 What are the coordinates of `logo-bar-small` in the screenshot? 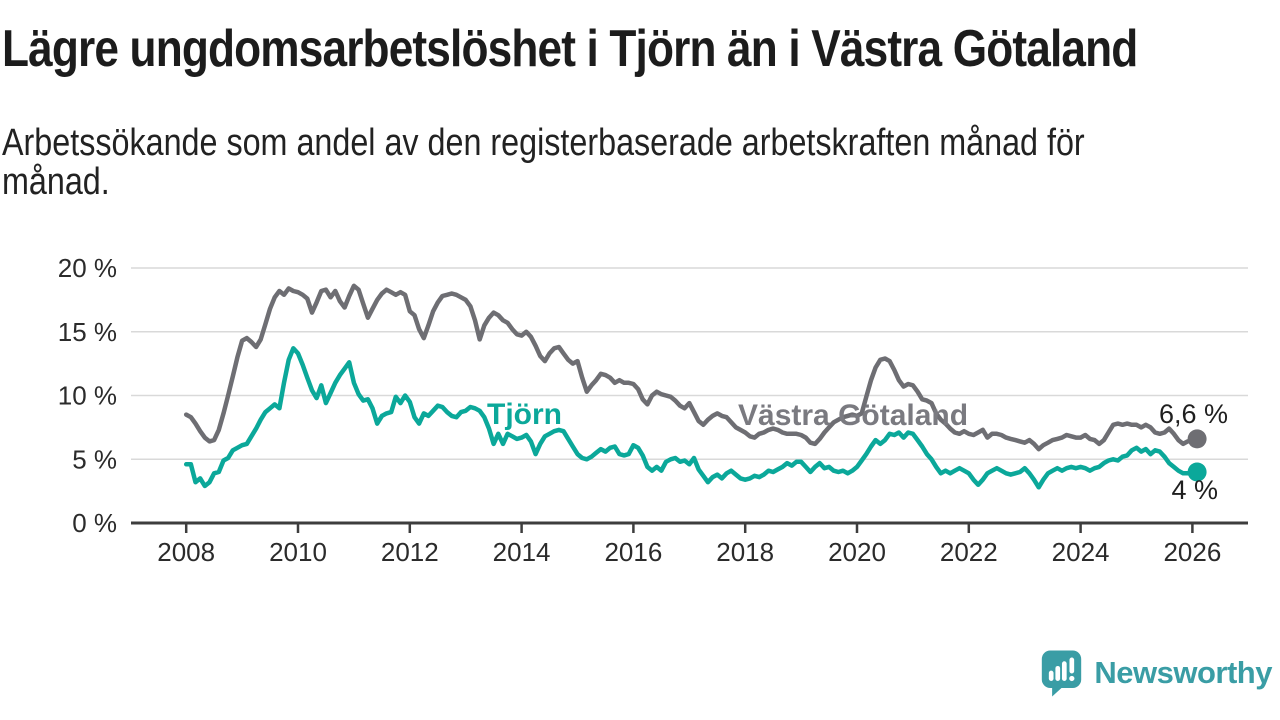 It's located at (1051, 675).